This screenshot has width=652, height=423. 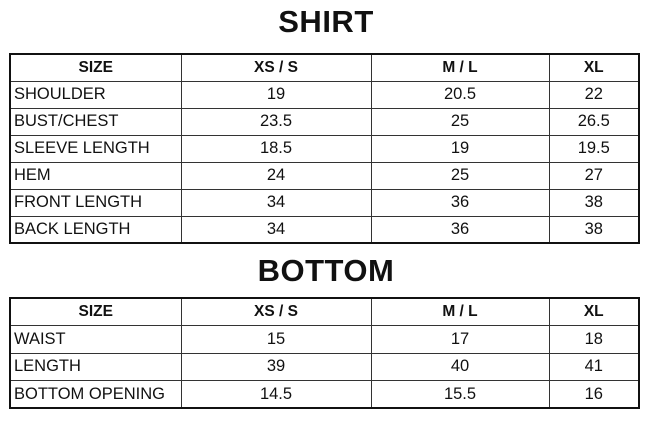 I want to click on measurement-value: 15.5, so click(x=460, y=394).